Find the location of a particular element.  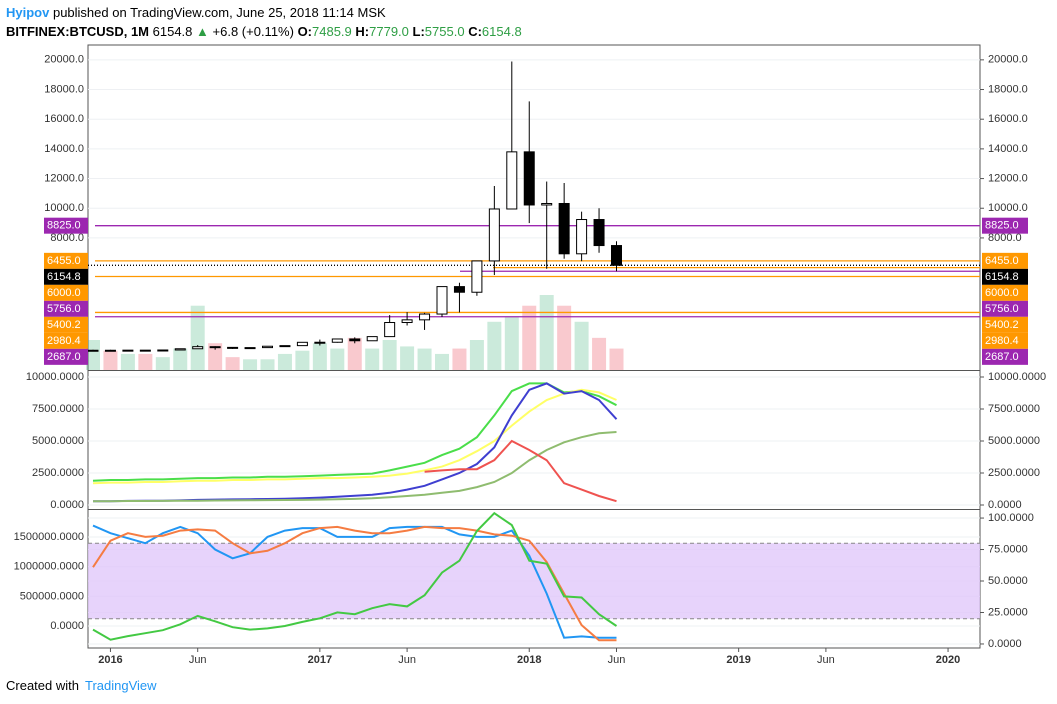

ohlc-value: 7485.9 is located at coordinates (332, 31).